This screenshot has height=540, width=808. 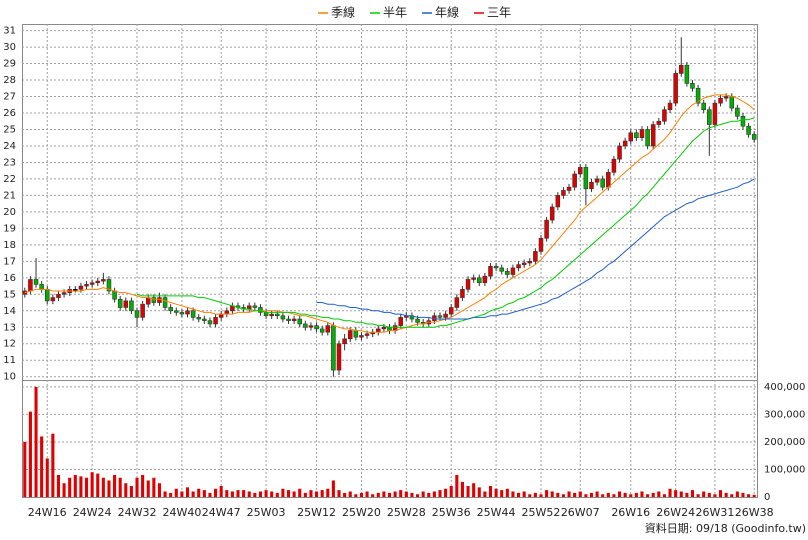 I want to click on y-tick-label: 22, so click(x=9, y=179).